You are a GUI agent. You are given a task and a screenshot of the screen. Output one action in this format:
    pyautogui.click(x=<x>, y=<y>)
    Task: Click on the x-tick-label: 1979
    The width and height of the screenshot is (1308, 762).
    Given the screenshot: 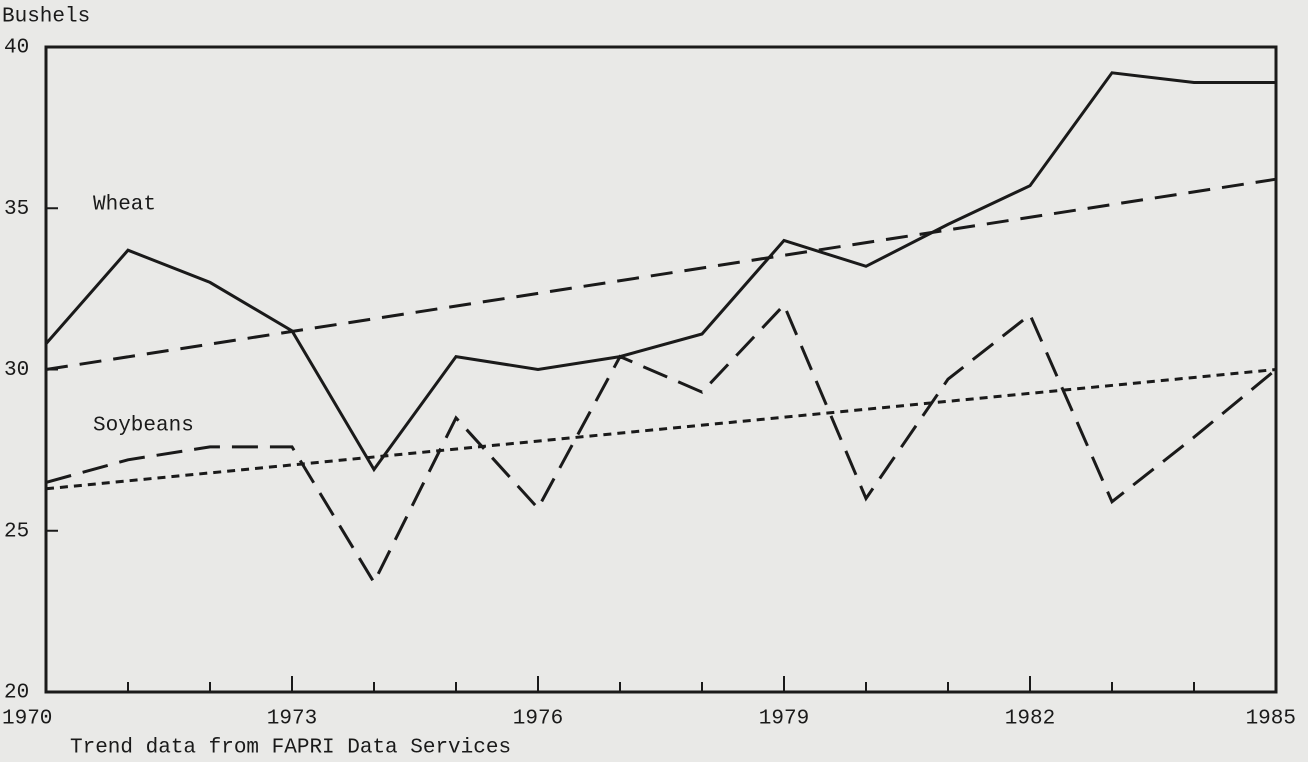 What is the action you would take?
    pyautogui.click(x=784, y=719)
    